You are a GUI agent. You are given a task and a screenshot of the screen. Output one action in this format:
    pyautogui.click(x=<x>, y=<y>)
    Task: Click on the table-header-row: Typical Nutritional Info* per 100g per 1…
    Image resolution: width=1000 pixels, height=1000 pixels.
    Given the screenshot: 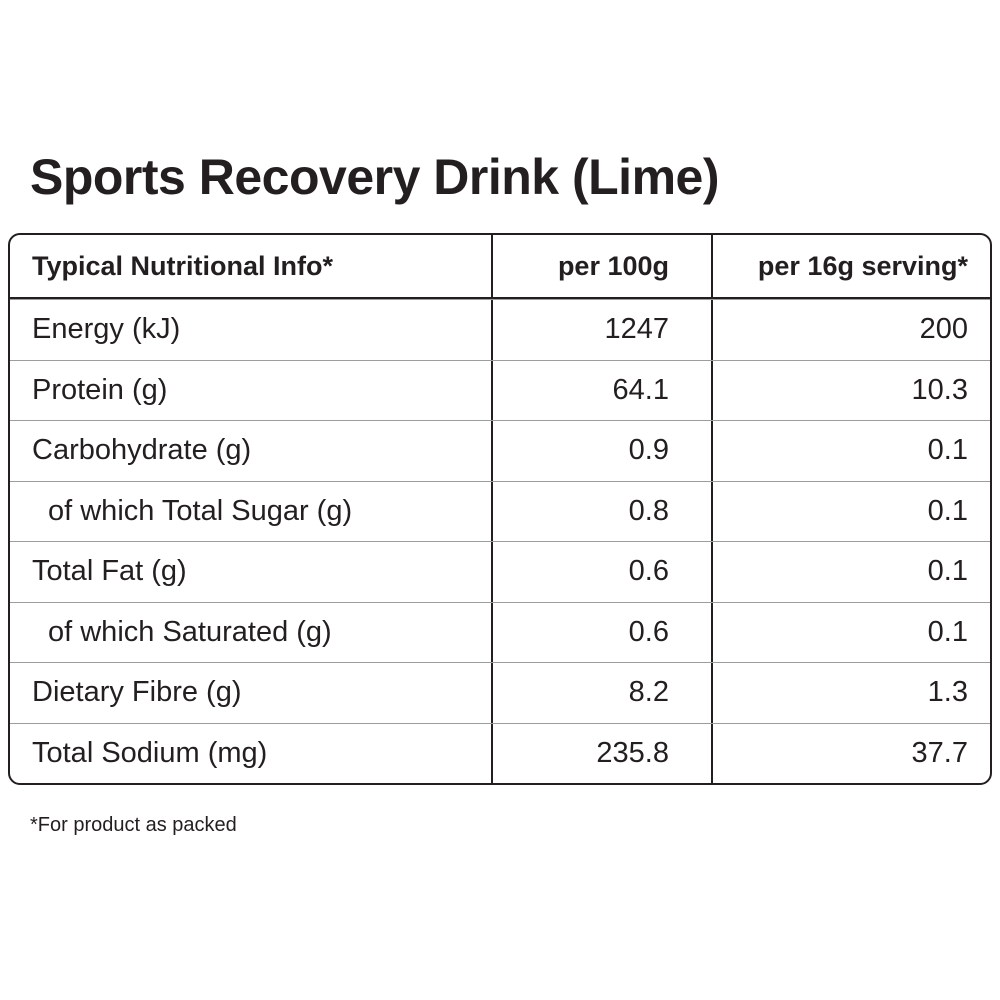 What is the action you would take?
    pyautogui.click(x=500, y=267)
    